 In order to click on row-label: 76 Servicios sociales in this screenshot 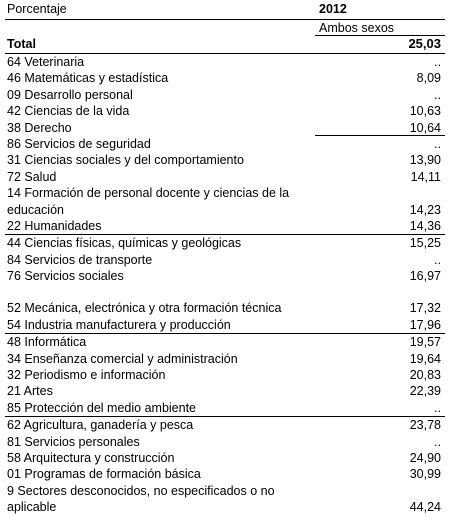, I will do `click(65, 276)`.